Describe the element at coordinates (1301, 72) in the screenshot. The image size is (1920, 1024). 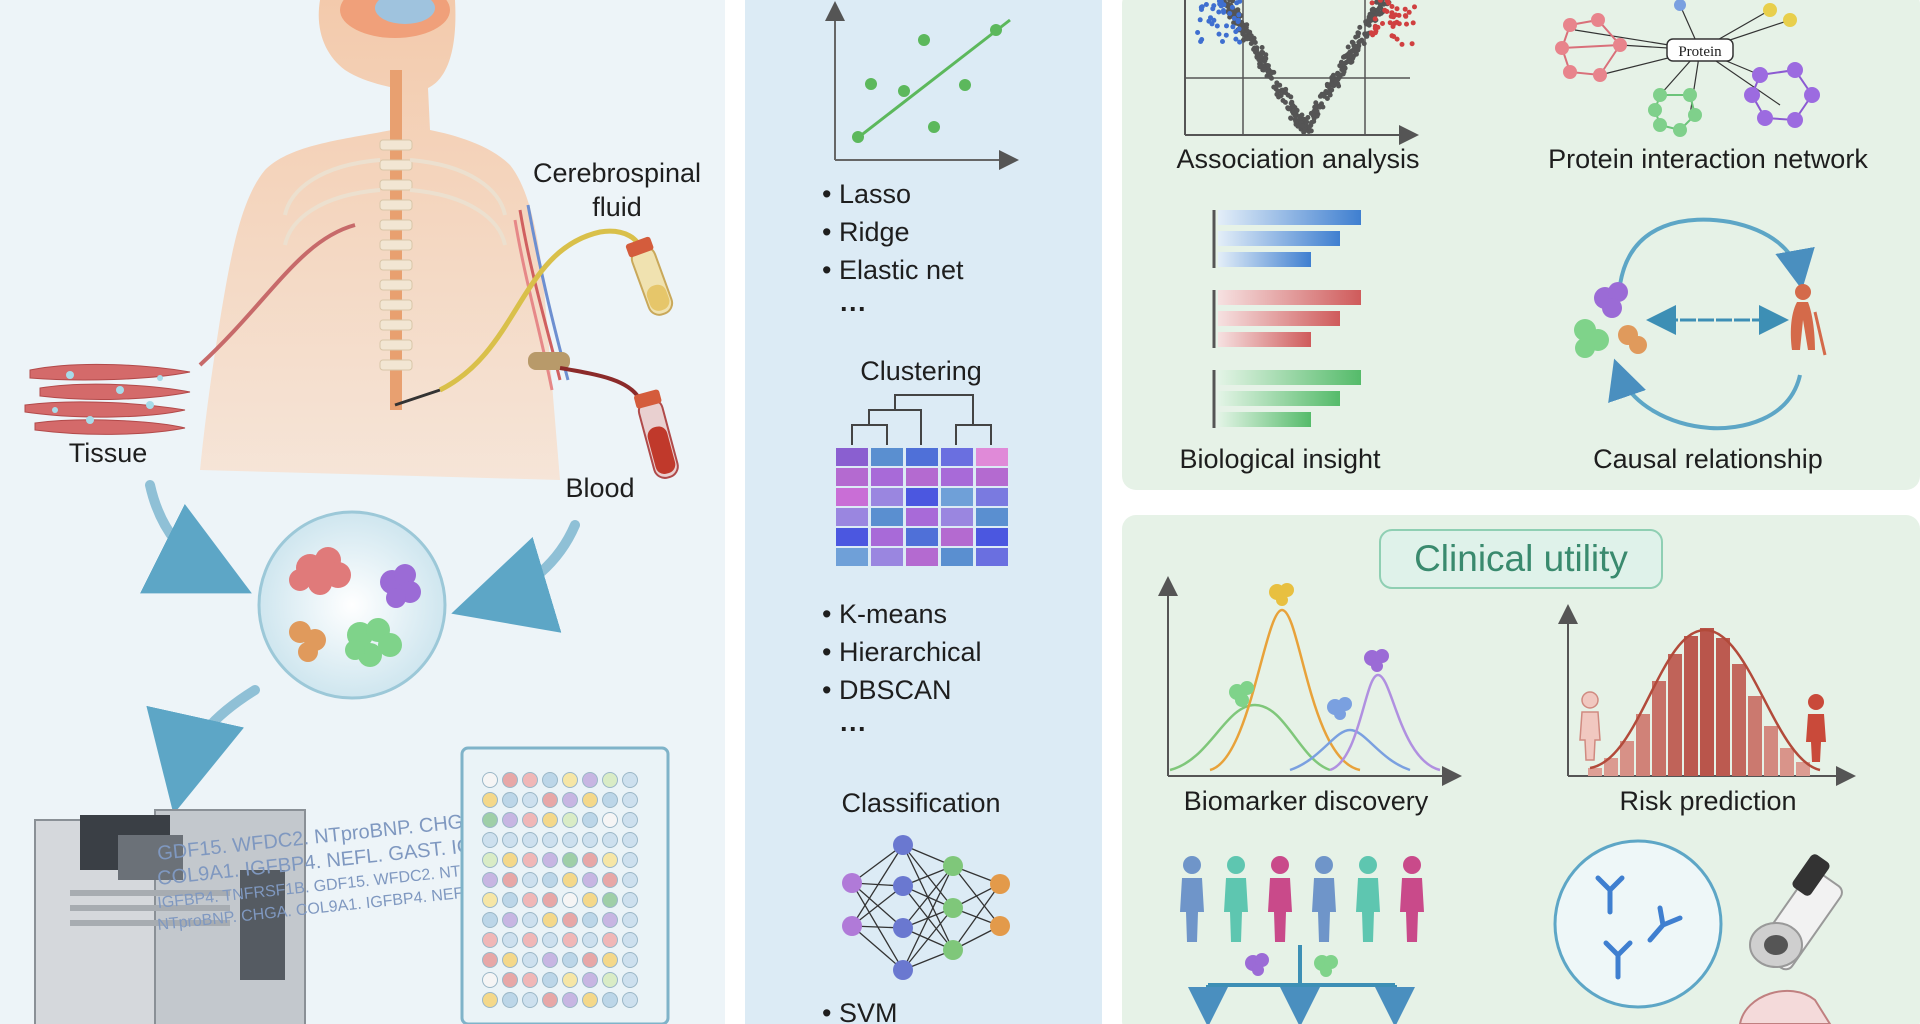
I see `volcano-plot` at that location.